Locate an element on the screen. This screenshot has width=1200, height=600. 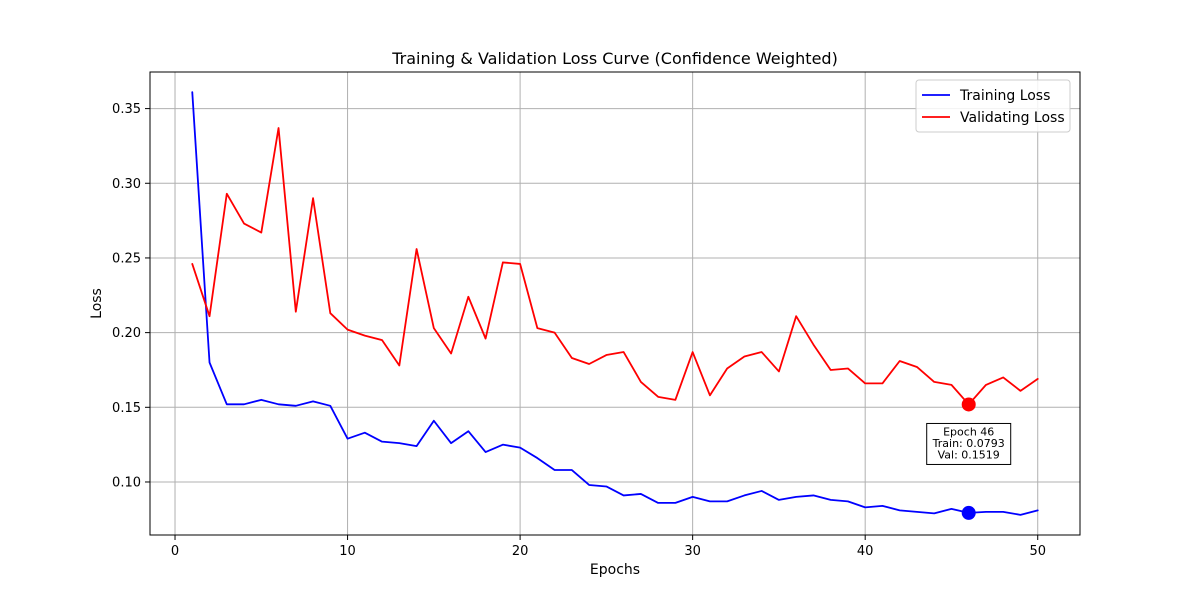
legend-box is located at coordinates (993, 106).